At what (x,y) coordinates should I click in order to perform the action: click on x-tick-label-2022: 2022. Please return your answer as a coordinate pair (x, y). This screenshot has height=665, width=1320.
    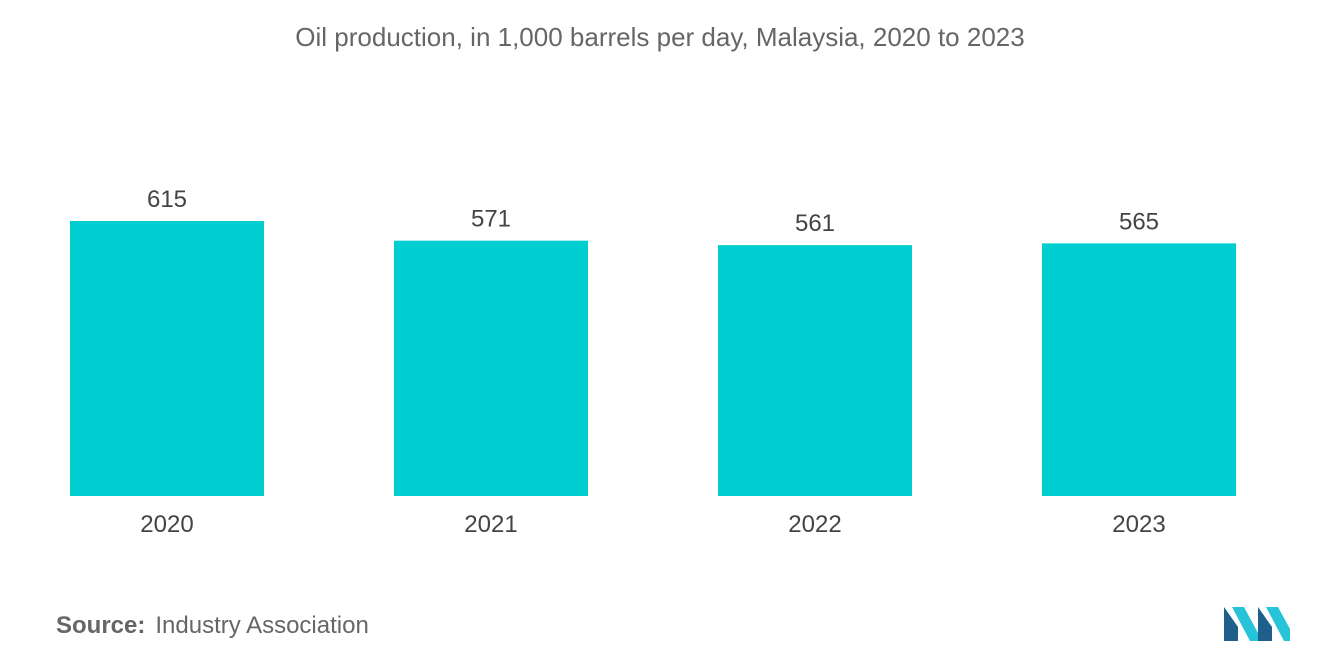
    Looking at the image, I should click on (814, 524).